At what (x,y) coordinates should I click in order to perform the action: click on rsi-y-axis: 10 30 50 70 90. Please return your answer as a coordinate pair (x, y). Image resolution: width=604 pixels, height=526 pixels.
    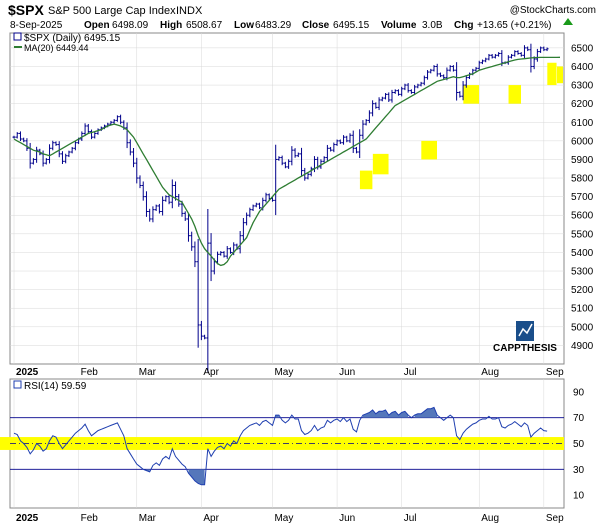
    Looking at the image, I should click on (579, 444).